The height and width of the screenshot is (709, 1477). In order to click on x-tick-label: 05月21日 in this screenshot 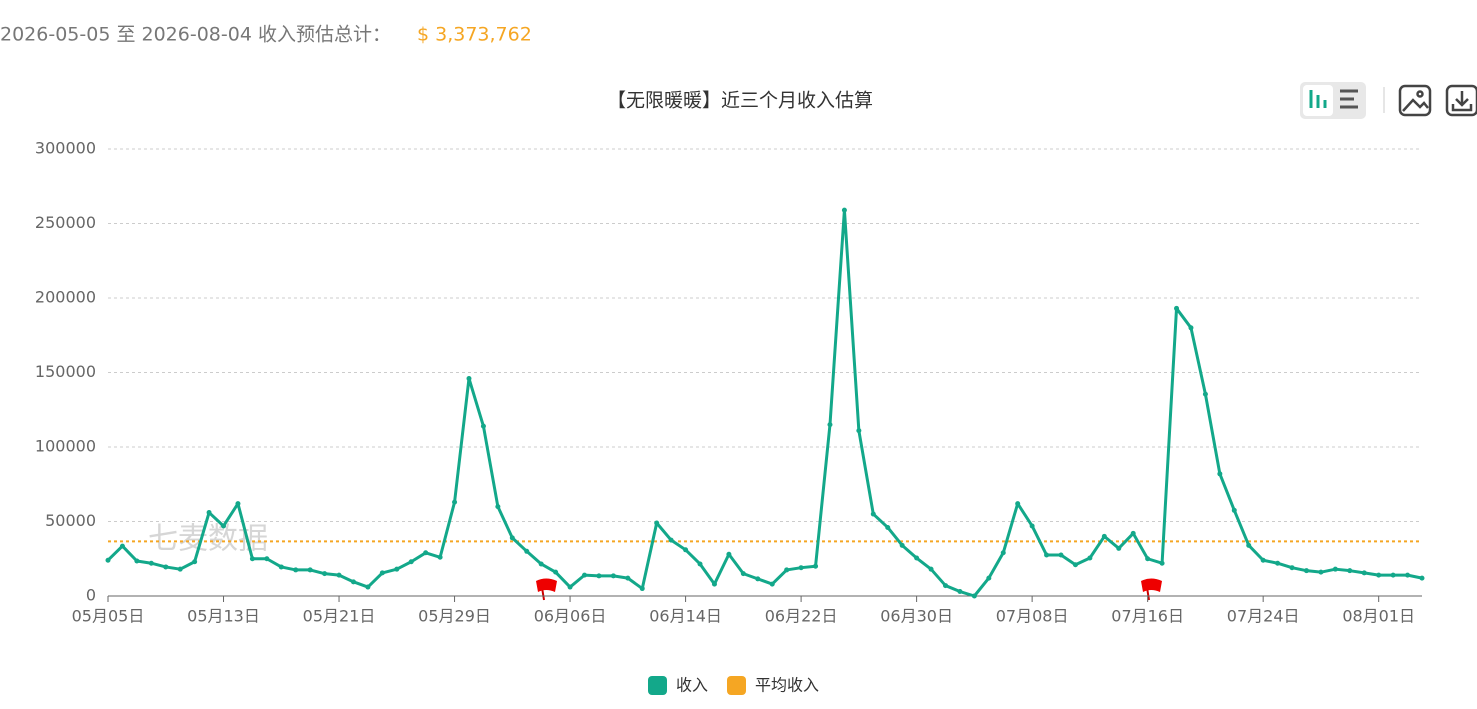, I will do `click(339, 616)`.